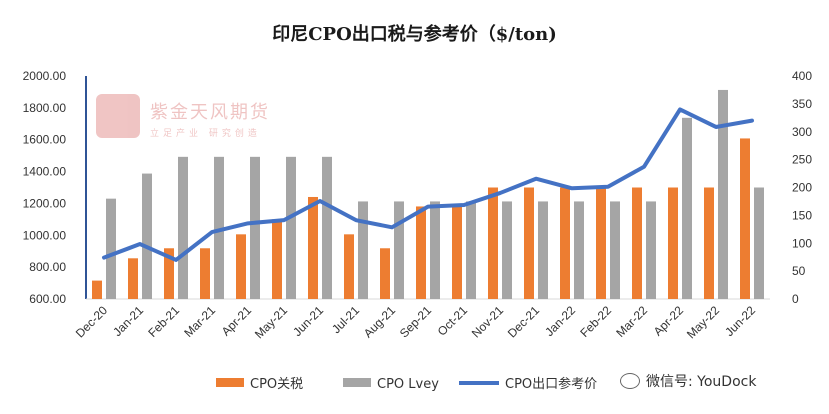 This screenshot has height=414, width=829. Describe the element at coordinates (802, 243) in the screenshot. I see `right-tick-label: 100` at that location.